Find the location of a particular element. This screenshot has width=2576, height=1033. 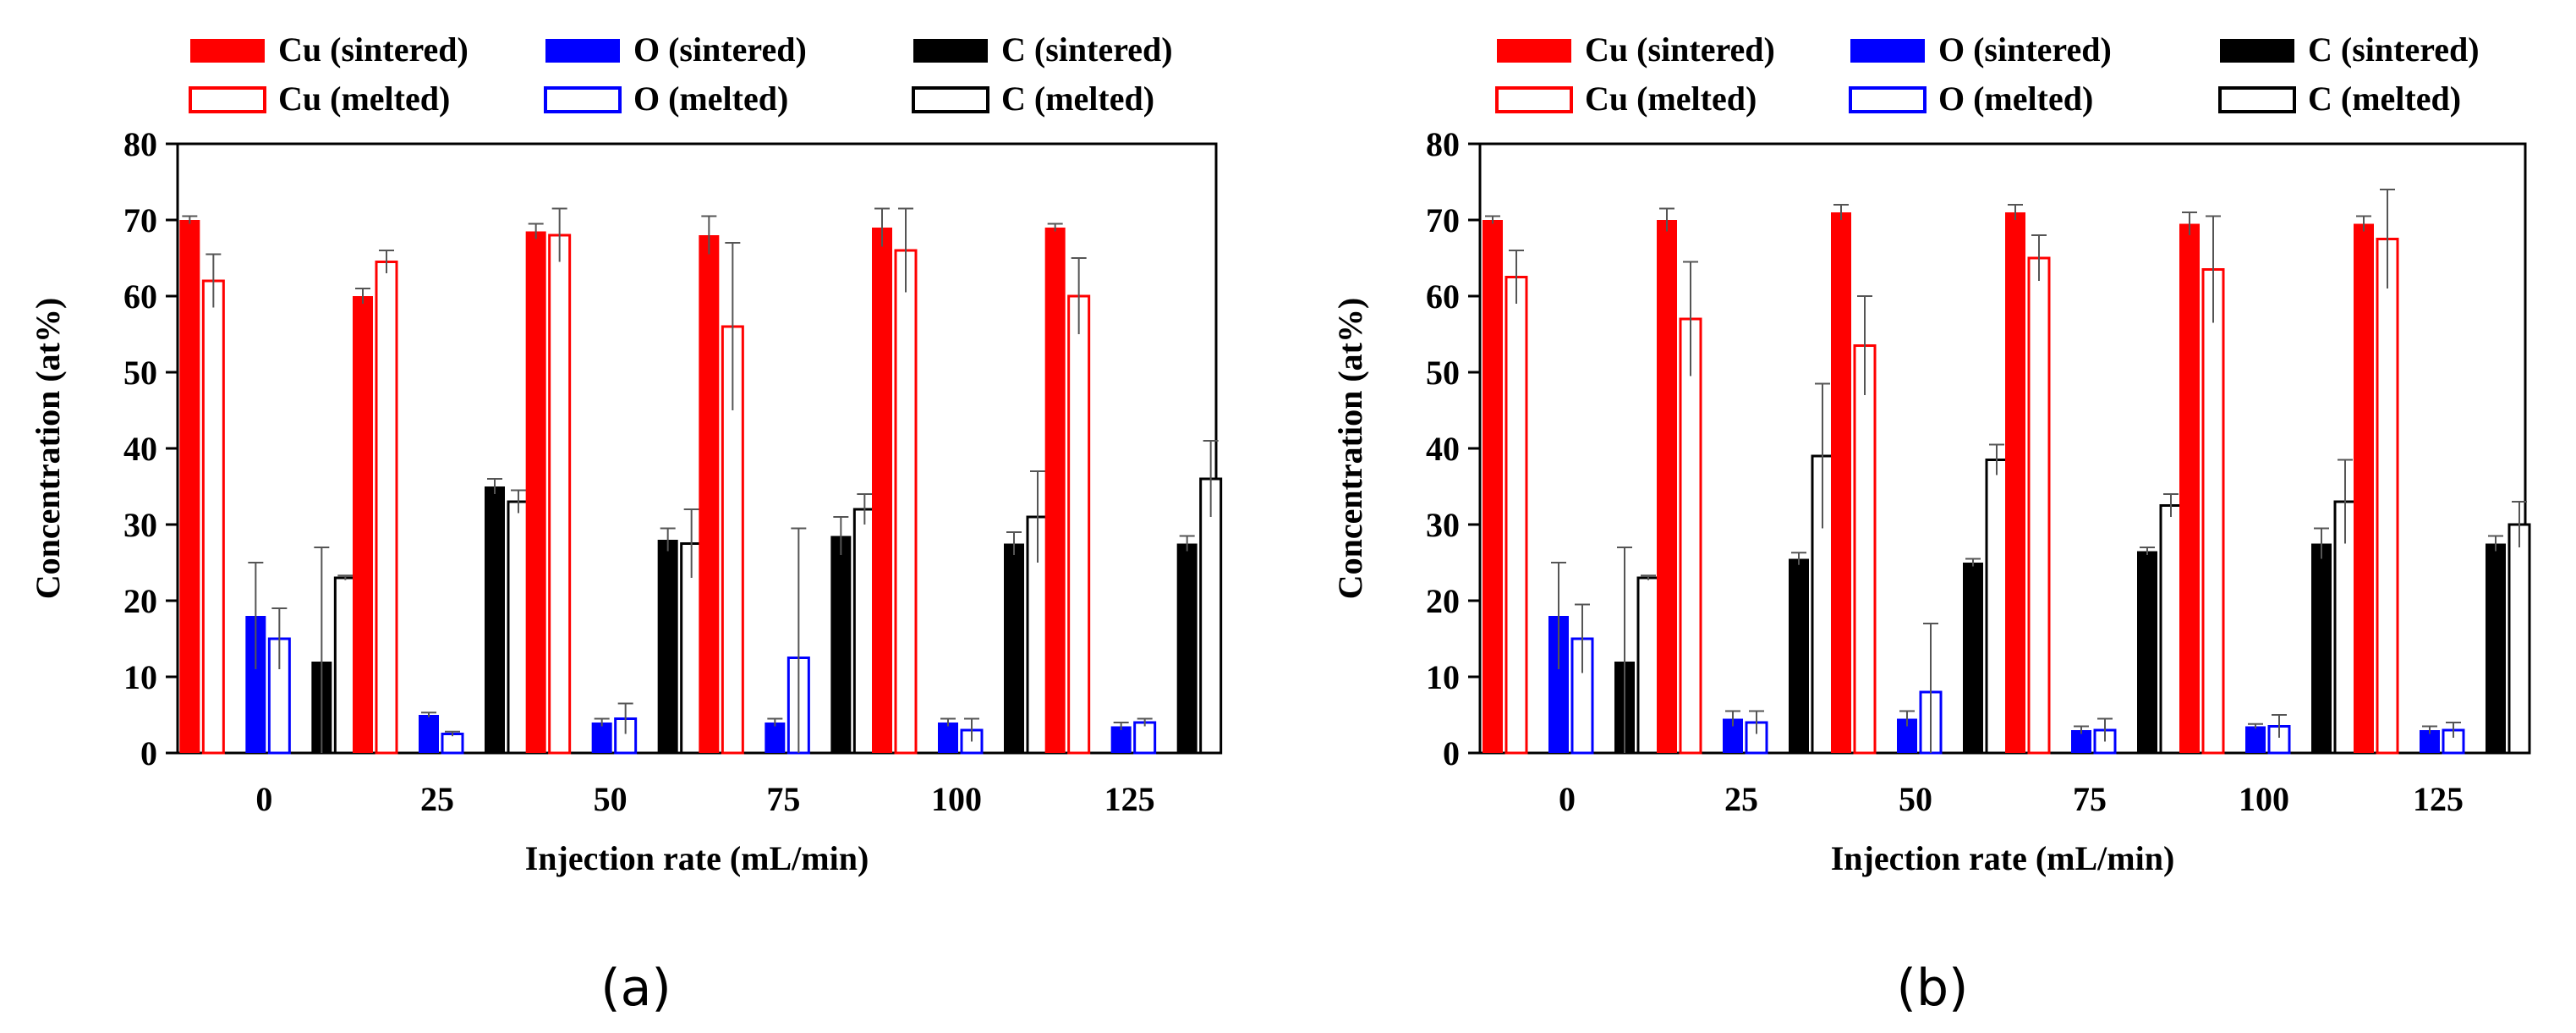

x-axis-label-a: Injection rate (mL/min) is located at coordinates (697, 858).